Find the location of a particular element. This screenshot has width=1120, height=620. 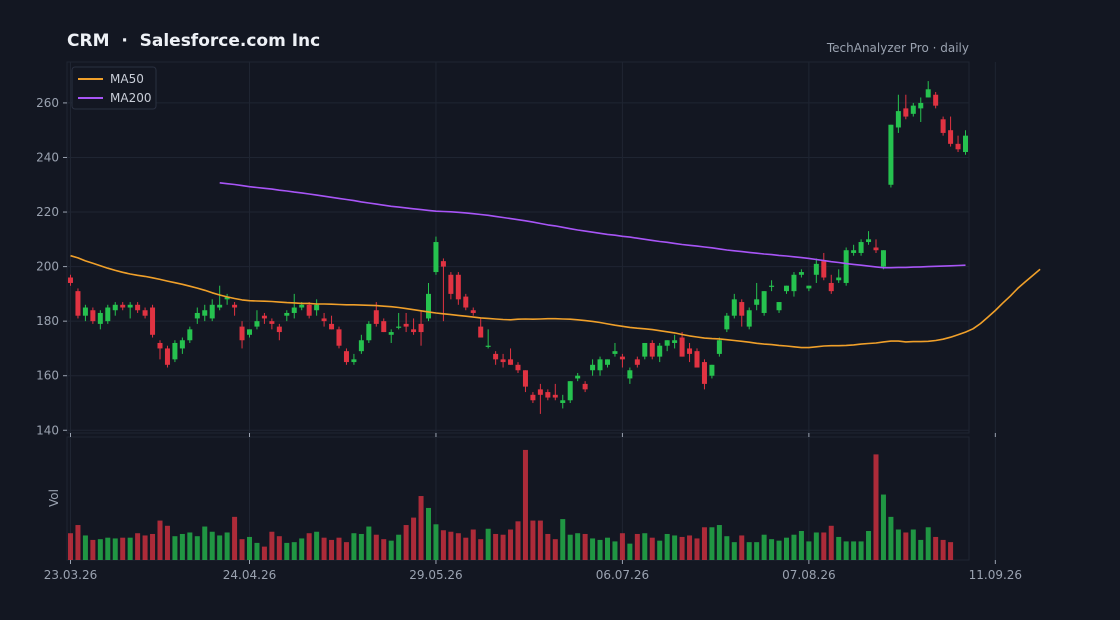

ma200-line is located at coordinates (592, 225).